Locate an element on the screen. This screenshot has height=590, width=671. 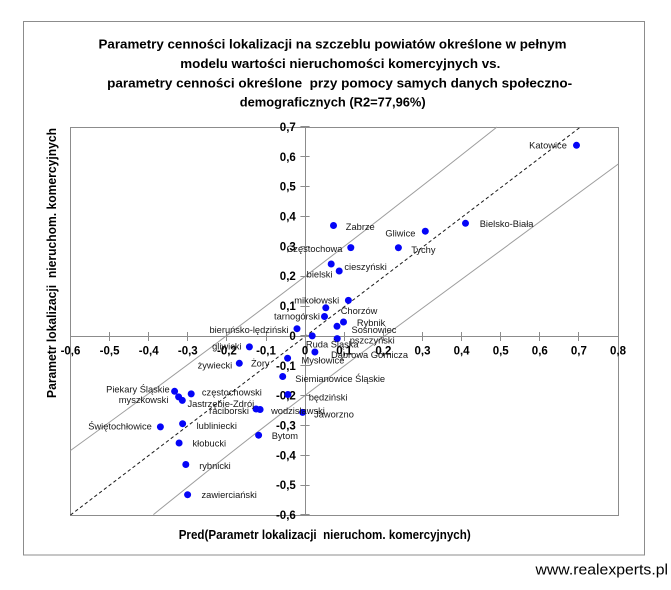
svg-text: żywiecki is located at coordinates (215, 366).